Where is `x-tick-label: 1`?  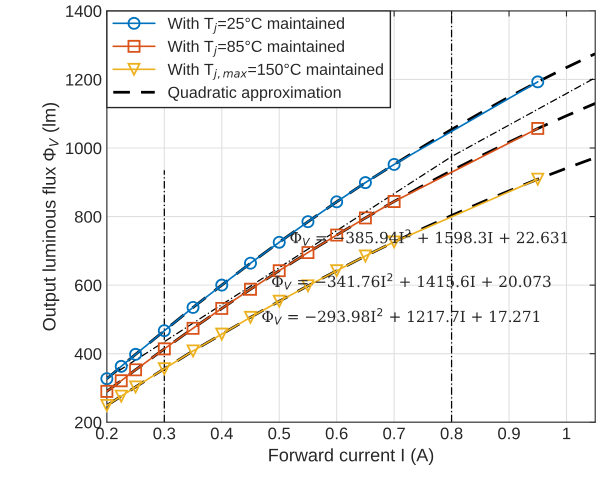
x-tick-label: 1 is located at coordinates (566, 434).